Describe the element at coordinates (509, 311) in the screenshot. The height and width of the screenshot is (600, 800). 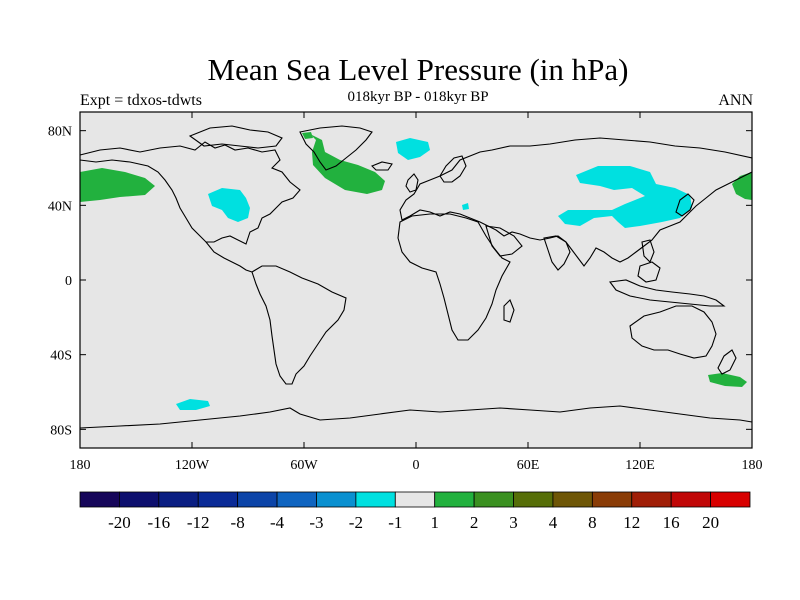
I see `coast-madagascar` at that location.